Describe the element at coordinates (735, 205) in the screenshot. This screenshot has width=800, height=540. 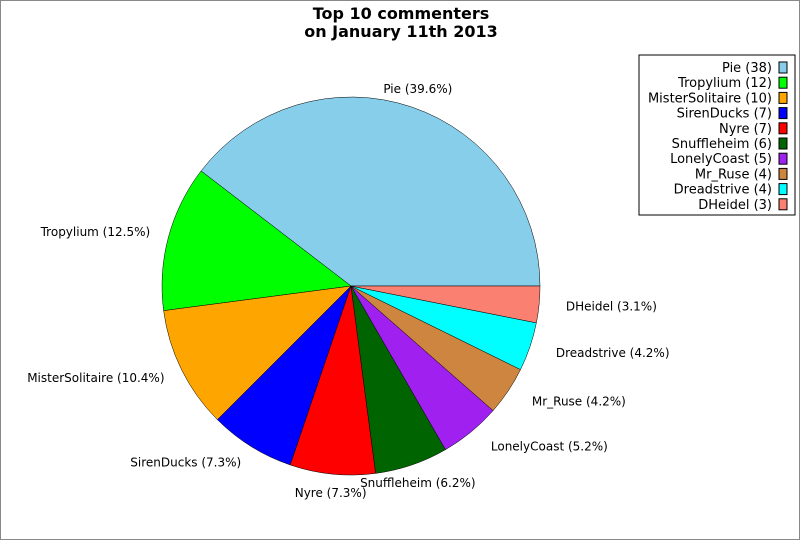
I see `legend-entry: DHeidel (3)` at that location.